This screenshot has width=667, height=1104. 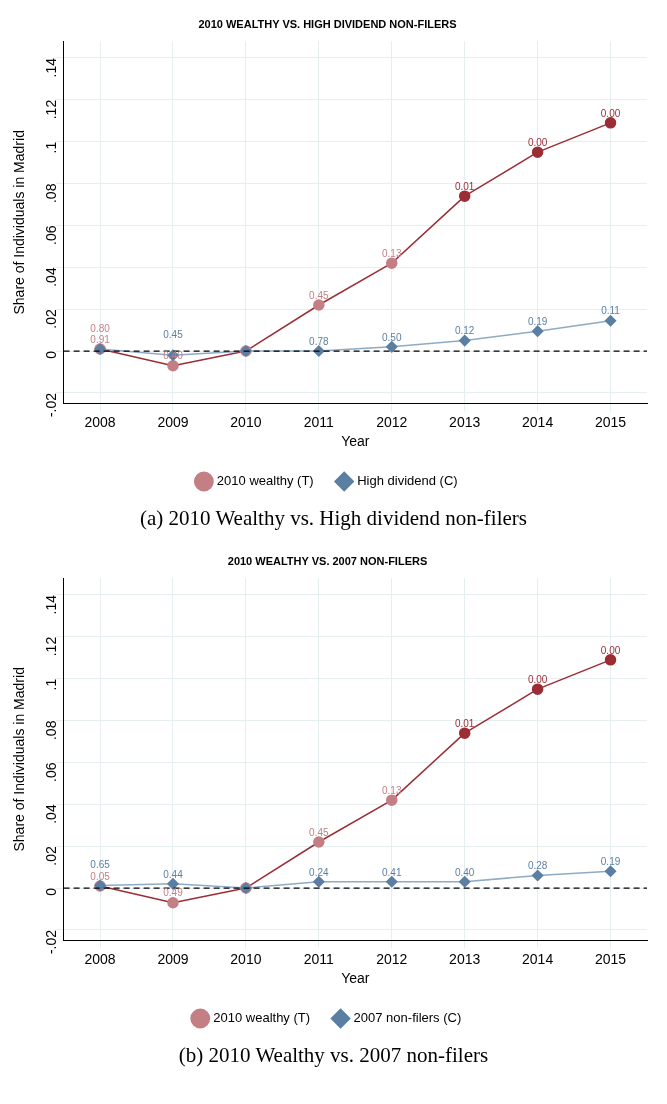 What do you see at coordinates (319, 872) in the screenshot?
I see `annotation: 0.24` at bounding box center [319, 872].